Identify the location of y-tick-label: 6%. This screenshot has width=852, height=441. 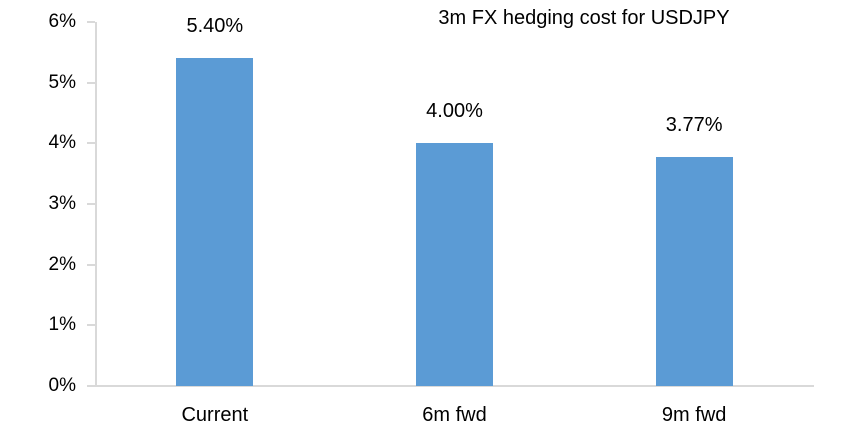
(62, 21).